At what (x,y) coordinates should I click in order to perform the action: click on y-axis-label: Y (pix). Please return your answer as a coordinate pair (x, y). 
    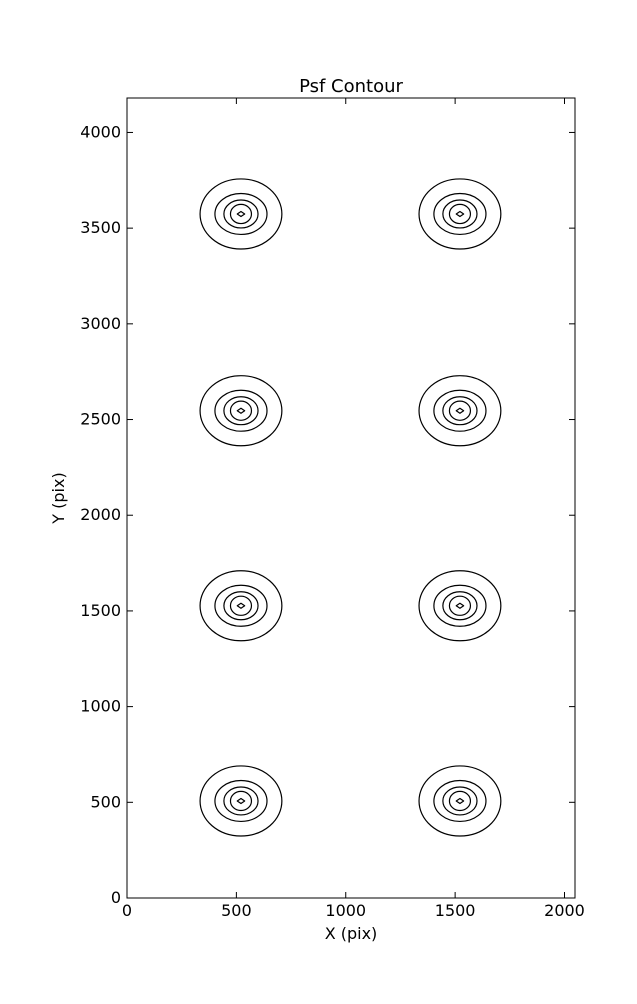
    Looking at the image, I should click on (58, 498).